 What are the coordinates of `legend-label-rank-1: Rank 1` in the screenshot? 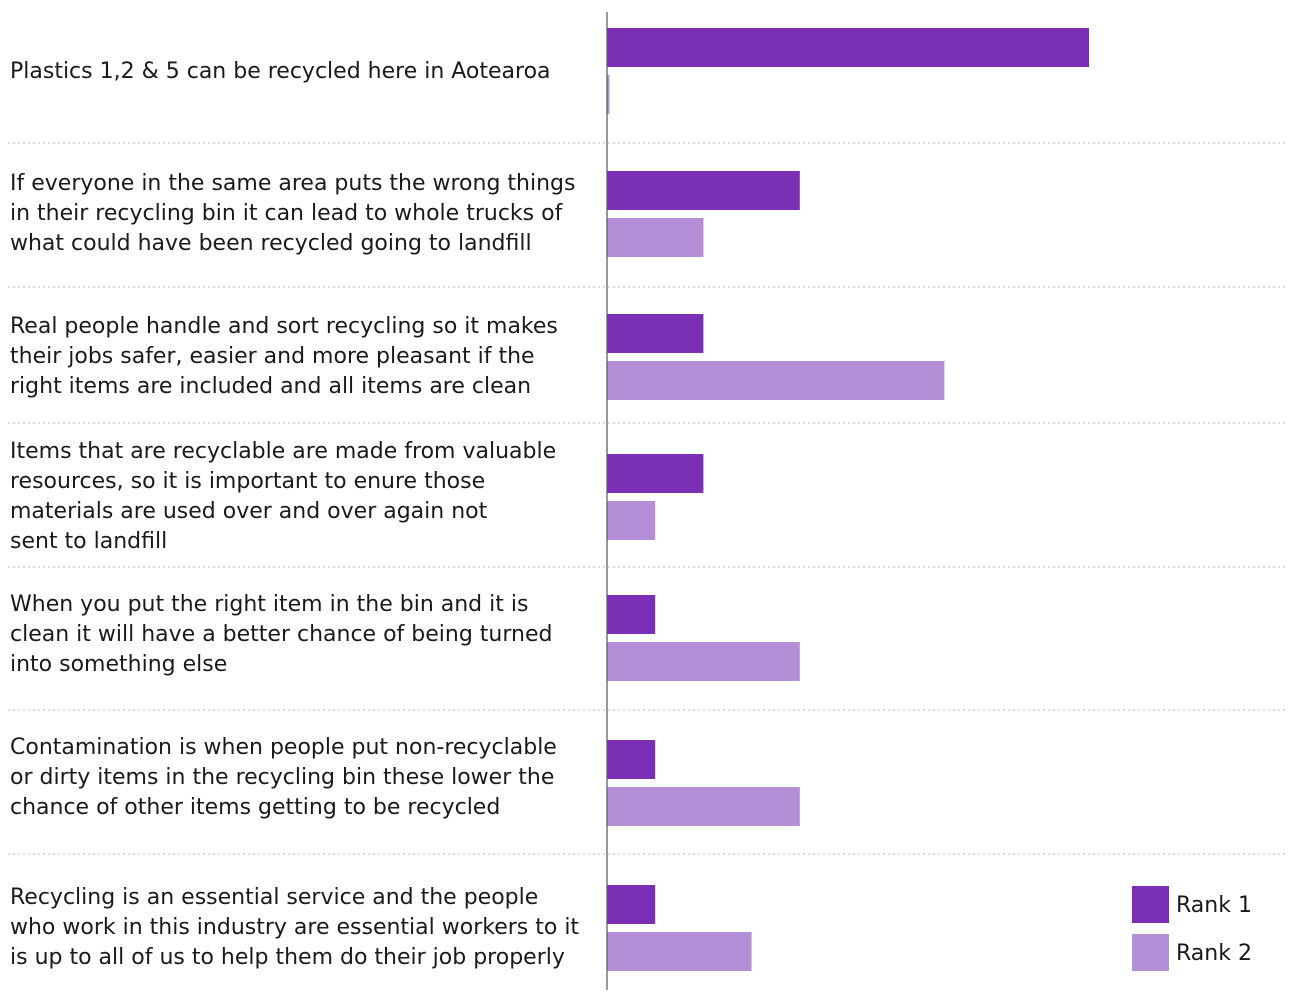 It's located at (1214, 905).